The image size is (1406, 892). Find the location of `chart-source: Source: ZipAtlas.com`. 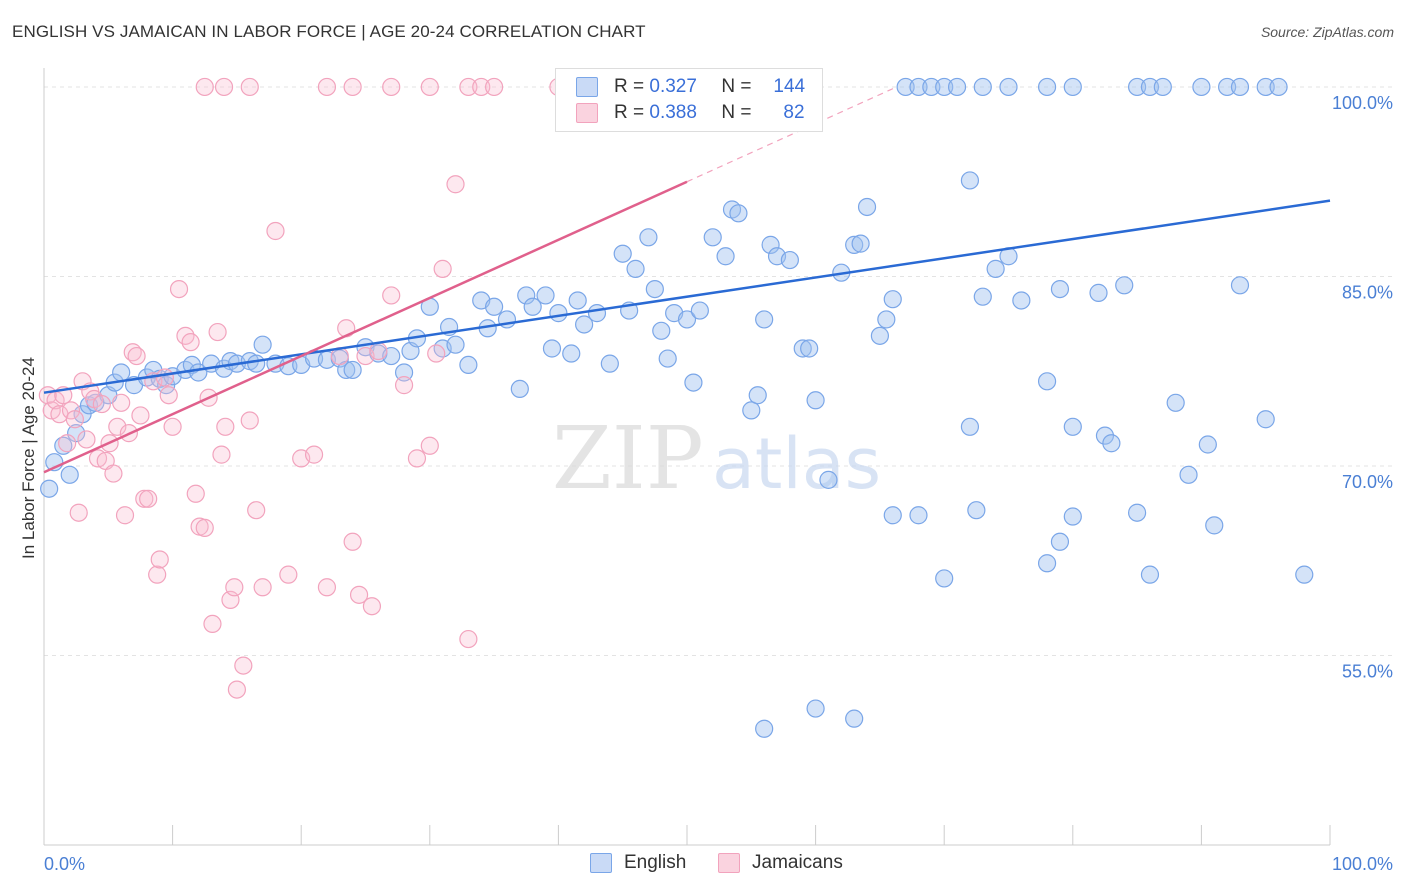

chart-source: Source: ZipAtlas.com is located at coordinates (1327, 32).